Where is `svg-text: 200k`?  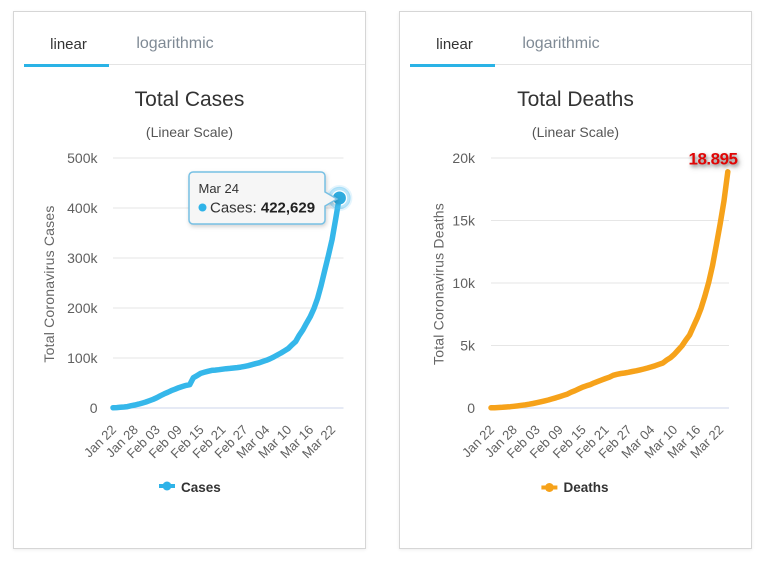
svg-text: 200k is located at coordinates (82, 308).